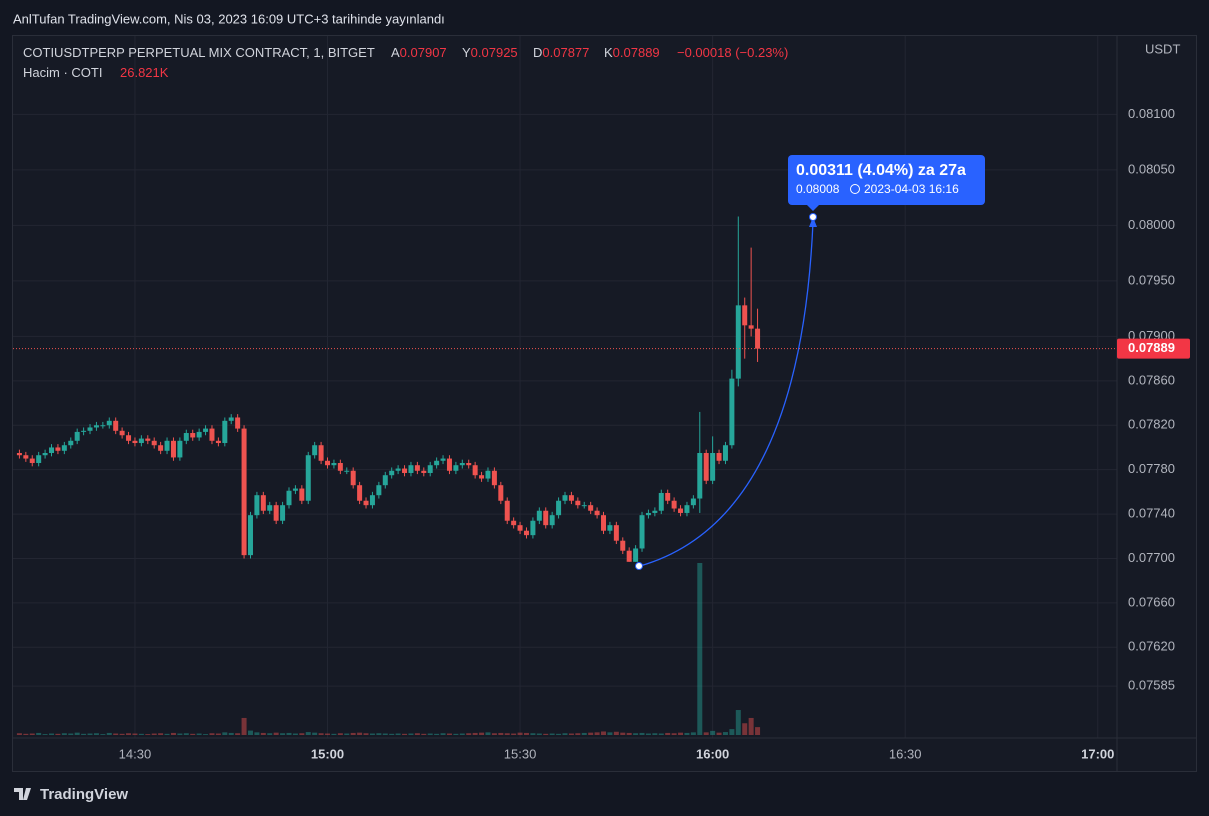 Image resolution: width=1209 pixels, height=816 pixels. Describe the element at coordinates (1153, 348) in the screenshot. I see `last-price-box` at that location.